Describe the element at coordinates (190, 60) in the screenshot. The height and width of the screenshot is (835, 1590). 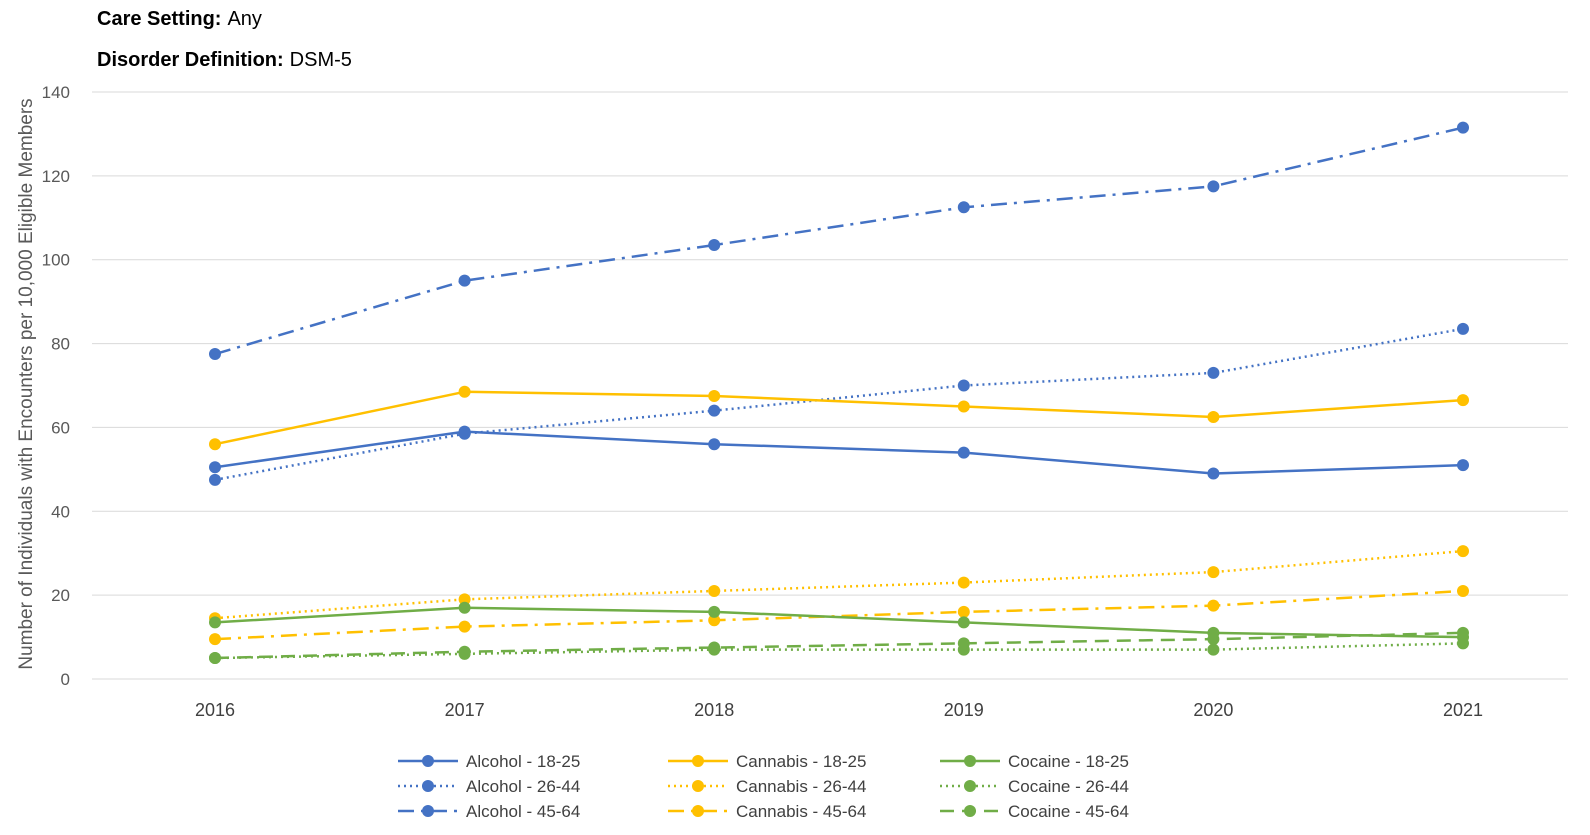
I see `disorder-definition-label: Disorder Definition:` at that location.